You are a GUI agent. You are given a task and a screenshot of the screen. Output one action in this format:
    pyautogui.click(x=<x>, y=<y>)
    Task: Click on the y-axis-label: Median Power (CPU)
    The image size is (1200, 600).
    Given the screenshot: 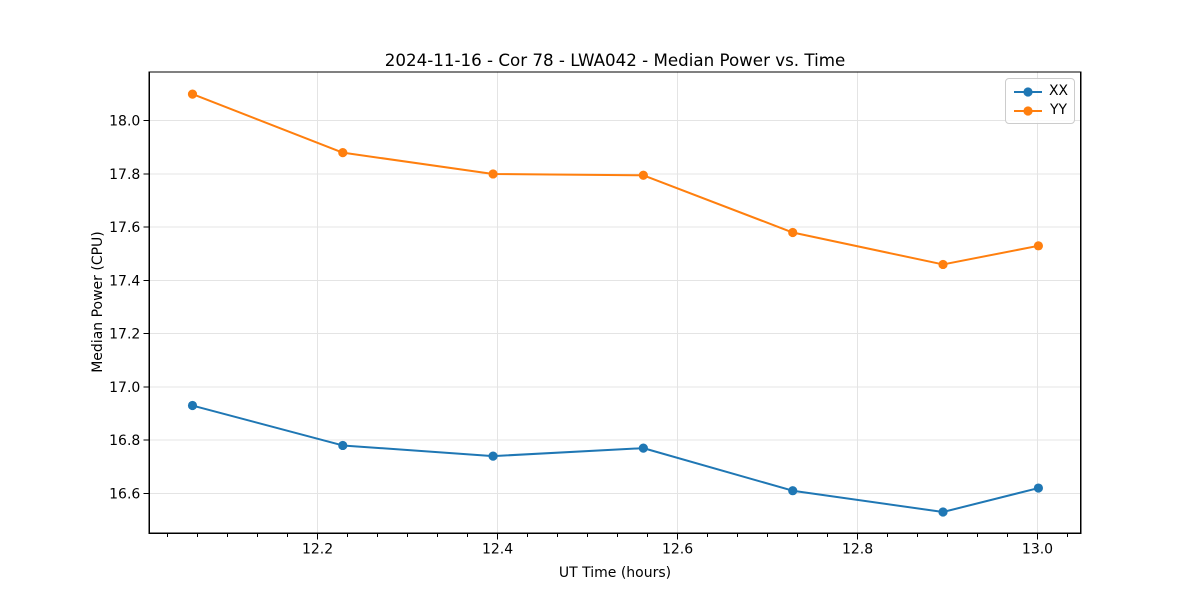 What is the action you would take?
    pyautogui.click(x=98, y=302)
    